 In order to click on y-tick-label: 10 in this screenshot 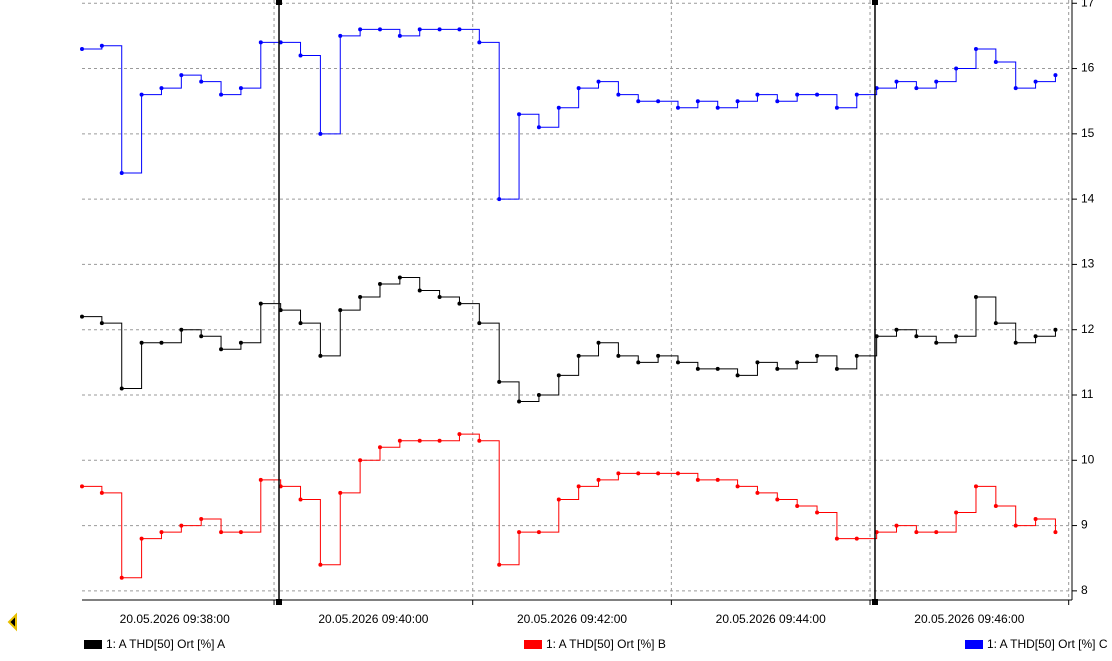, I will do `click(1088, 459)`.